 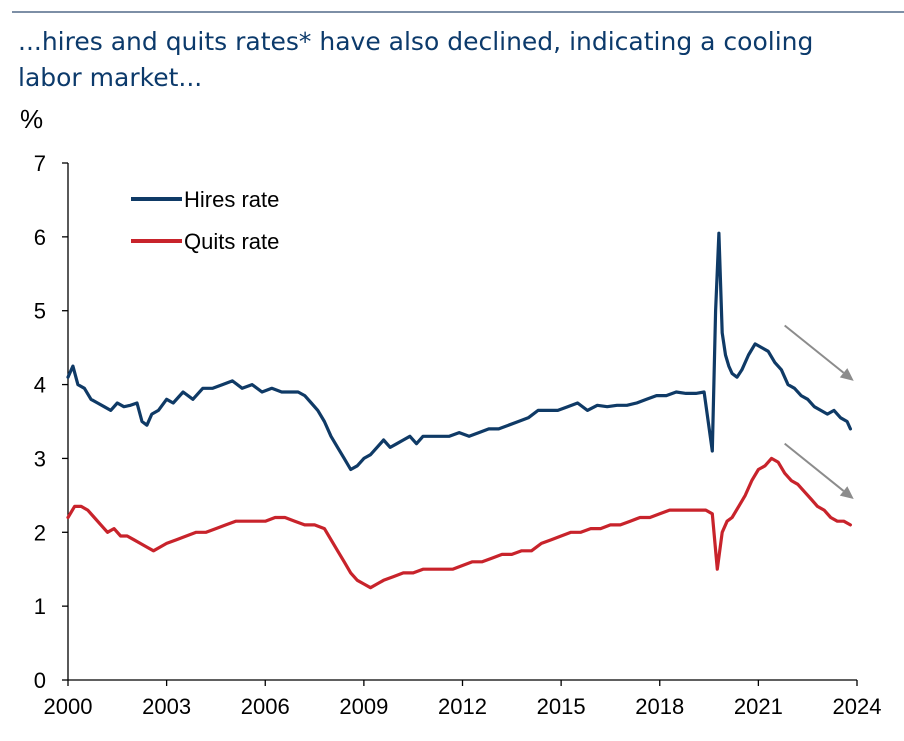 What do you see at coordinates (40, 680) in the screenshot?
I see `y-tick-label: 0` at bounding box center [40, 680].